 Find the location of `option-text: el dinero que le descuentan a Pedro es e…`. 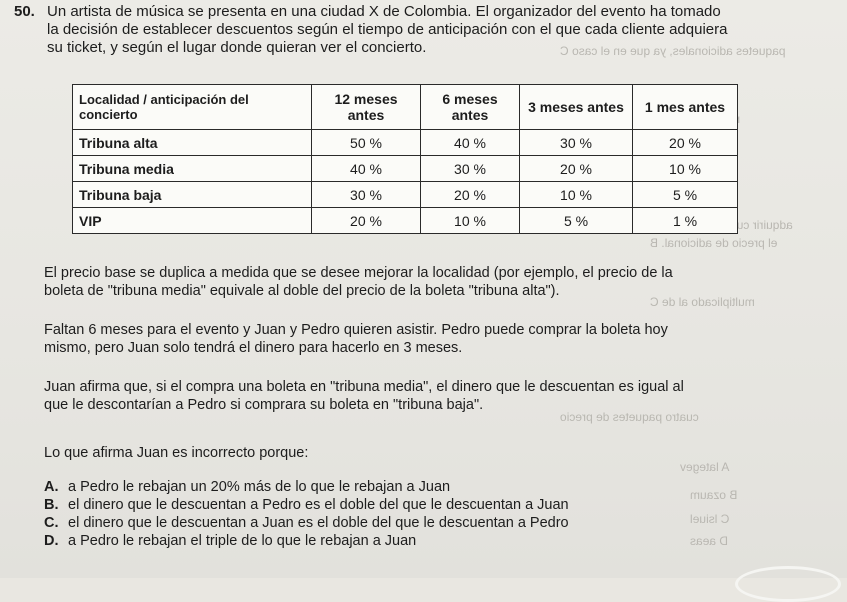

option-text: el dinero que le descuentan a Pedro es e… is located at coordinates (318, 505).